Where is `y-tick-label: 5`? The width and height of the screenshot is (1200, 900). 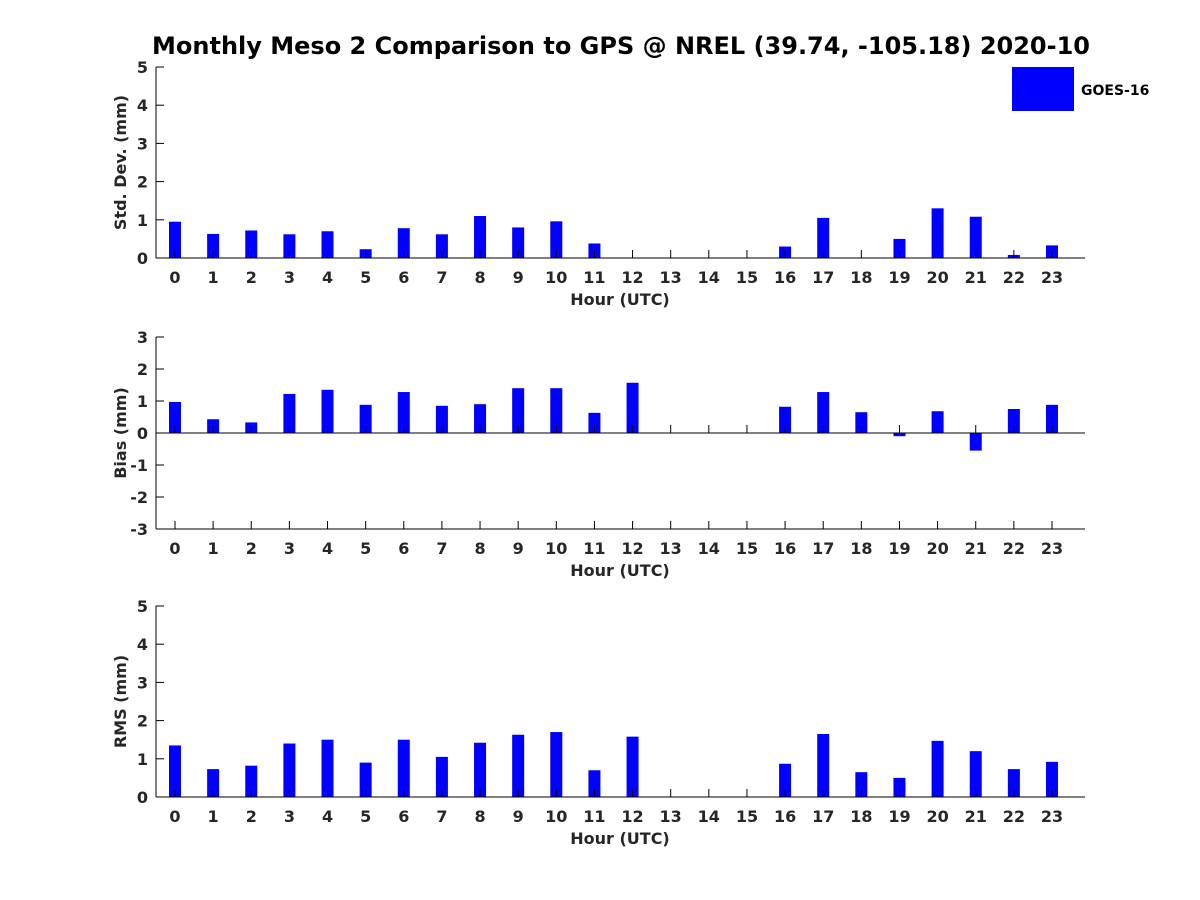 y-tick-label: 5 is located at coordinates (142, 67).